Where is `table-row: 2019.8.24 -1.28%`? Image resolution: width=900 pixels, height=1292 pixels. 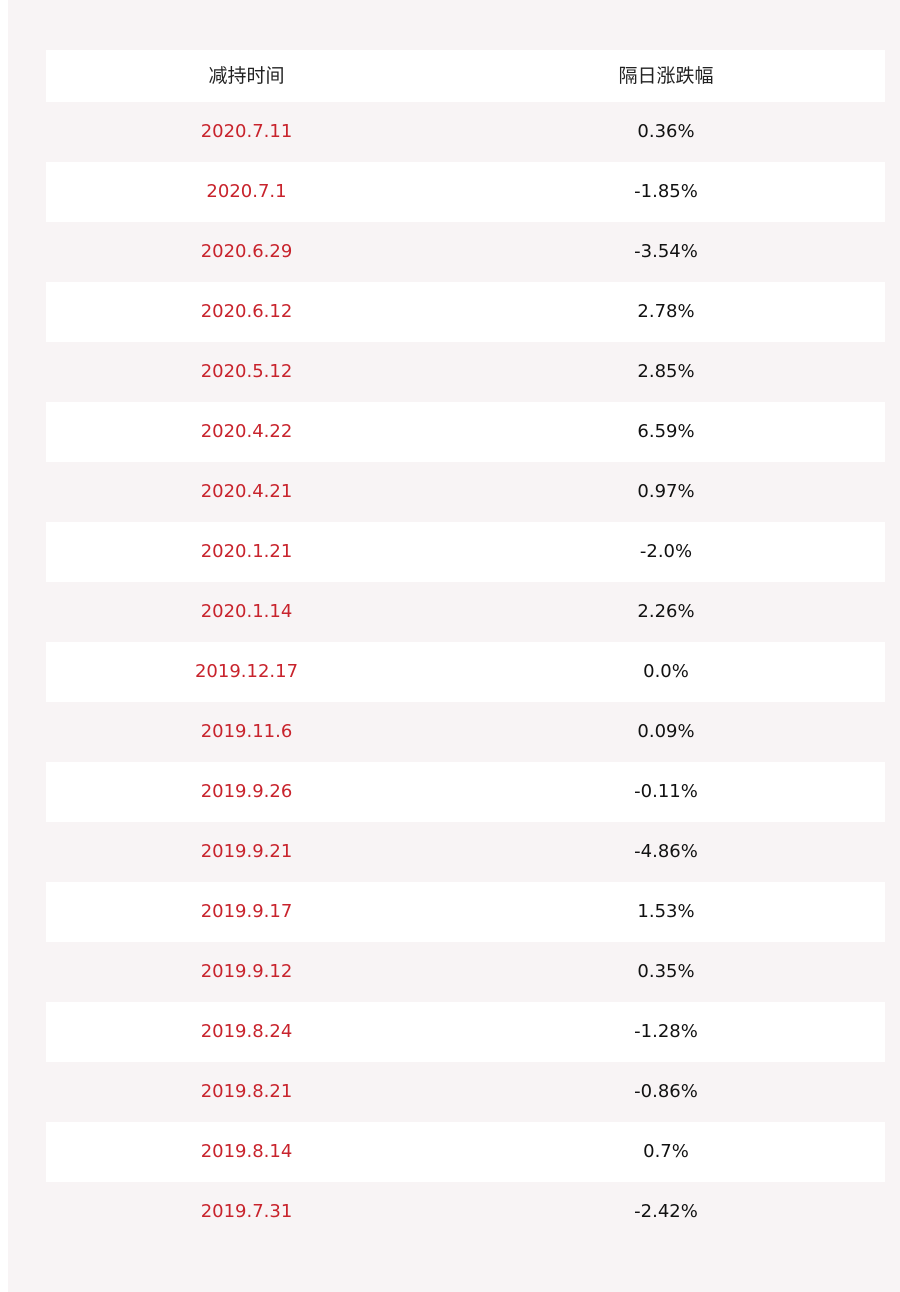 table-row: 2019.8.24 -1.28% is located at coordinates (465, 1032).